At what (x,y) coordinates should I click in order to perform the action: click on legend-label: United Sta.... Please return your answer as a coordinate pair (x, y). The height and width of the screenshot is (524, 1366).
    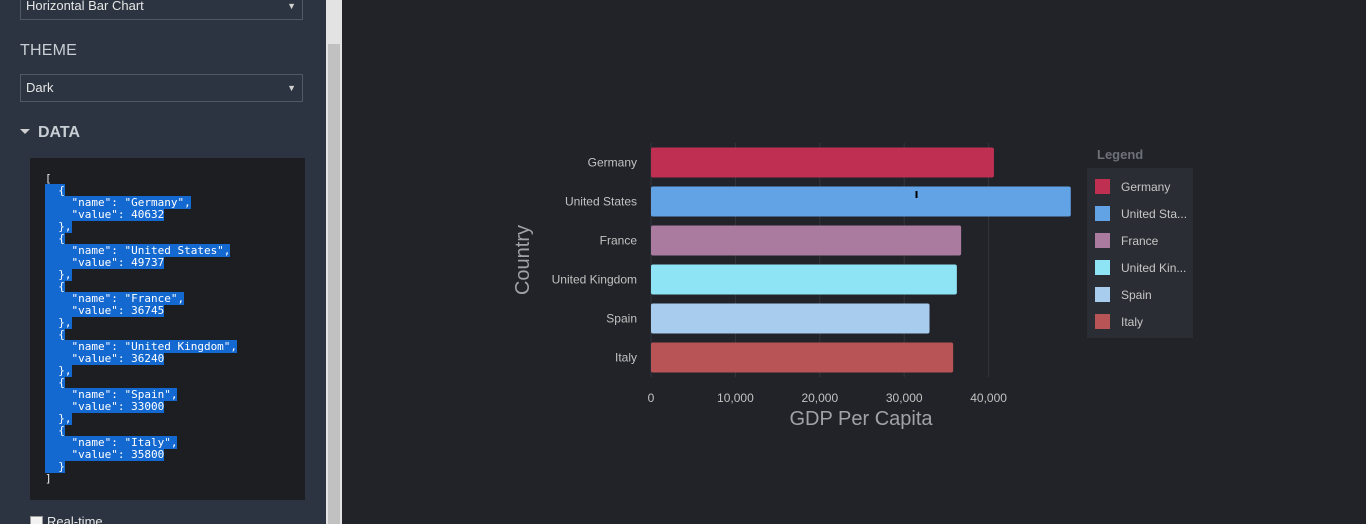
    Looking at the image, I should click on (1154, 213).